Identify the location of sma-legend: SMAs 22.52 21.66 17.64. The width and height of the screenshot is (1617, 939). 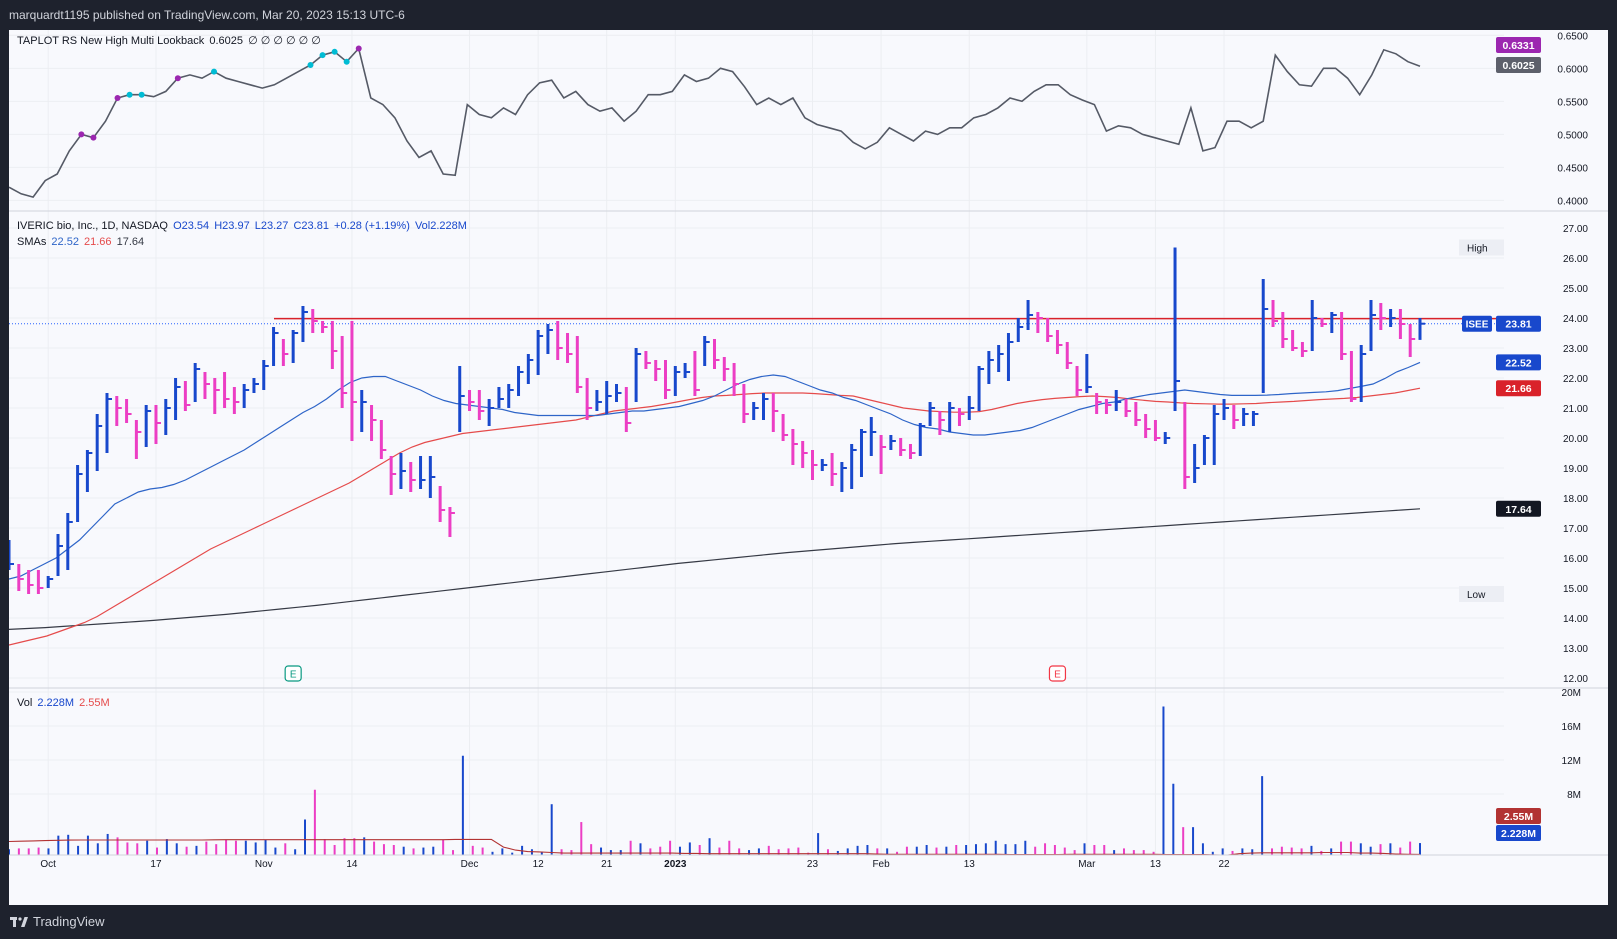
(81, 242).